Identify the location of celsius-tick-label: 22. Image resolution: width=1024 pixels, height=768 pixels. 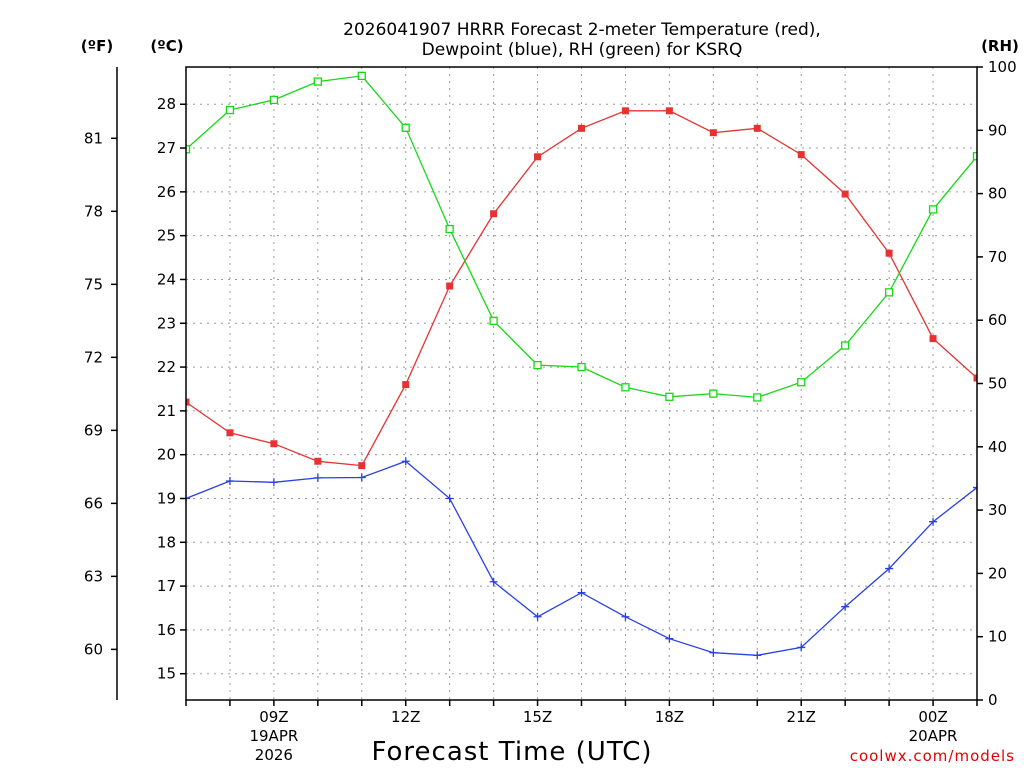
(166, 367).